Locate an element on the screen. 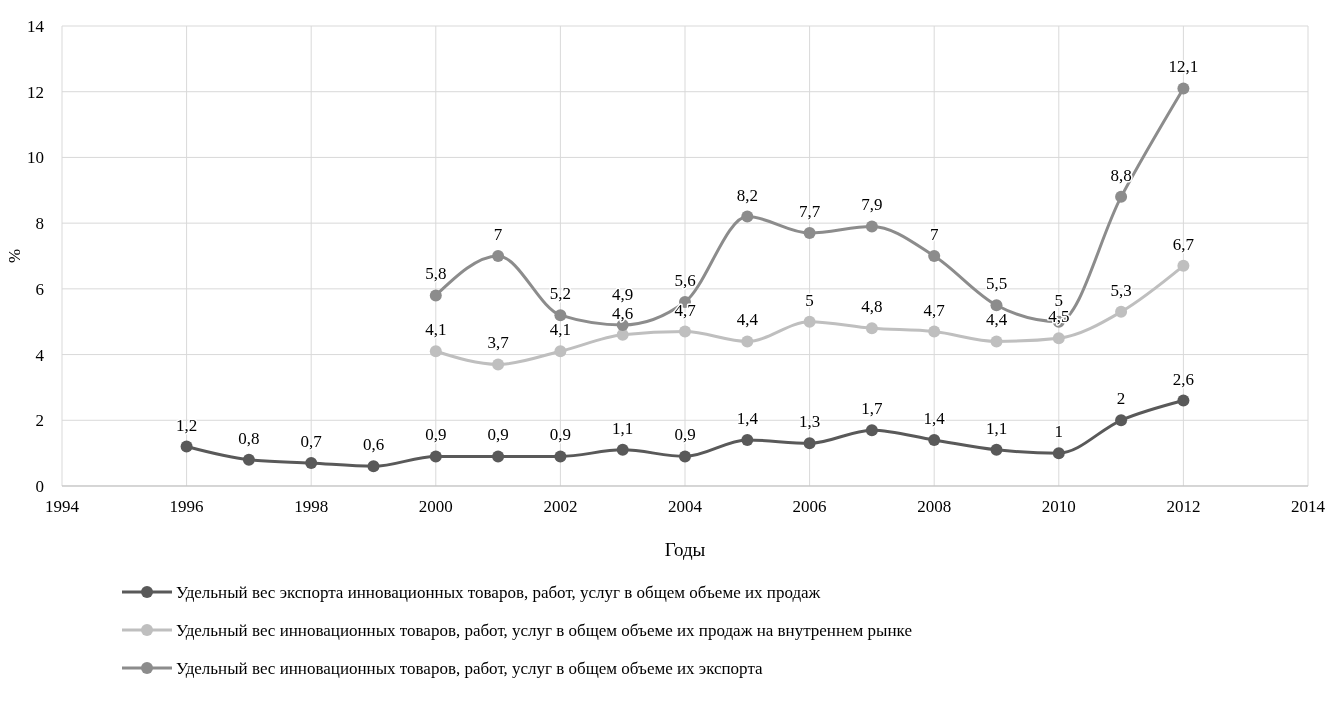 This screenshot has height=717, width=1340. legend-label: Удельный вес экспорта инновационных товаров, работ, услуг в общем объеме их продаж is located at coordinates (498, 592).